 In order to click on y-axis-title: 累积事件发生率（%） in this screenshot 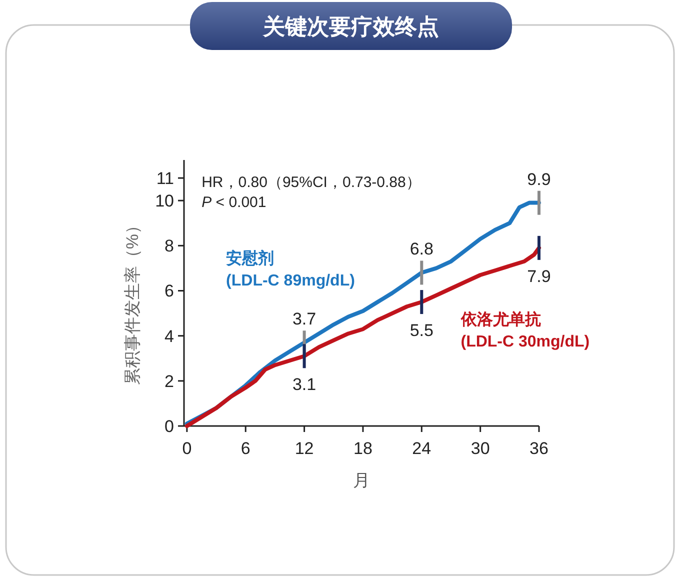, I will do `click(132, 301)`.